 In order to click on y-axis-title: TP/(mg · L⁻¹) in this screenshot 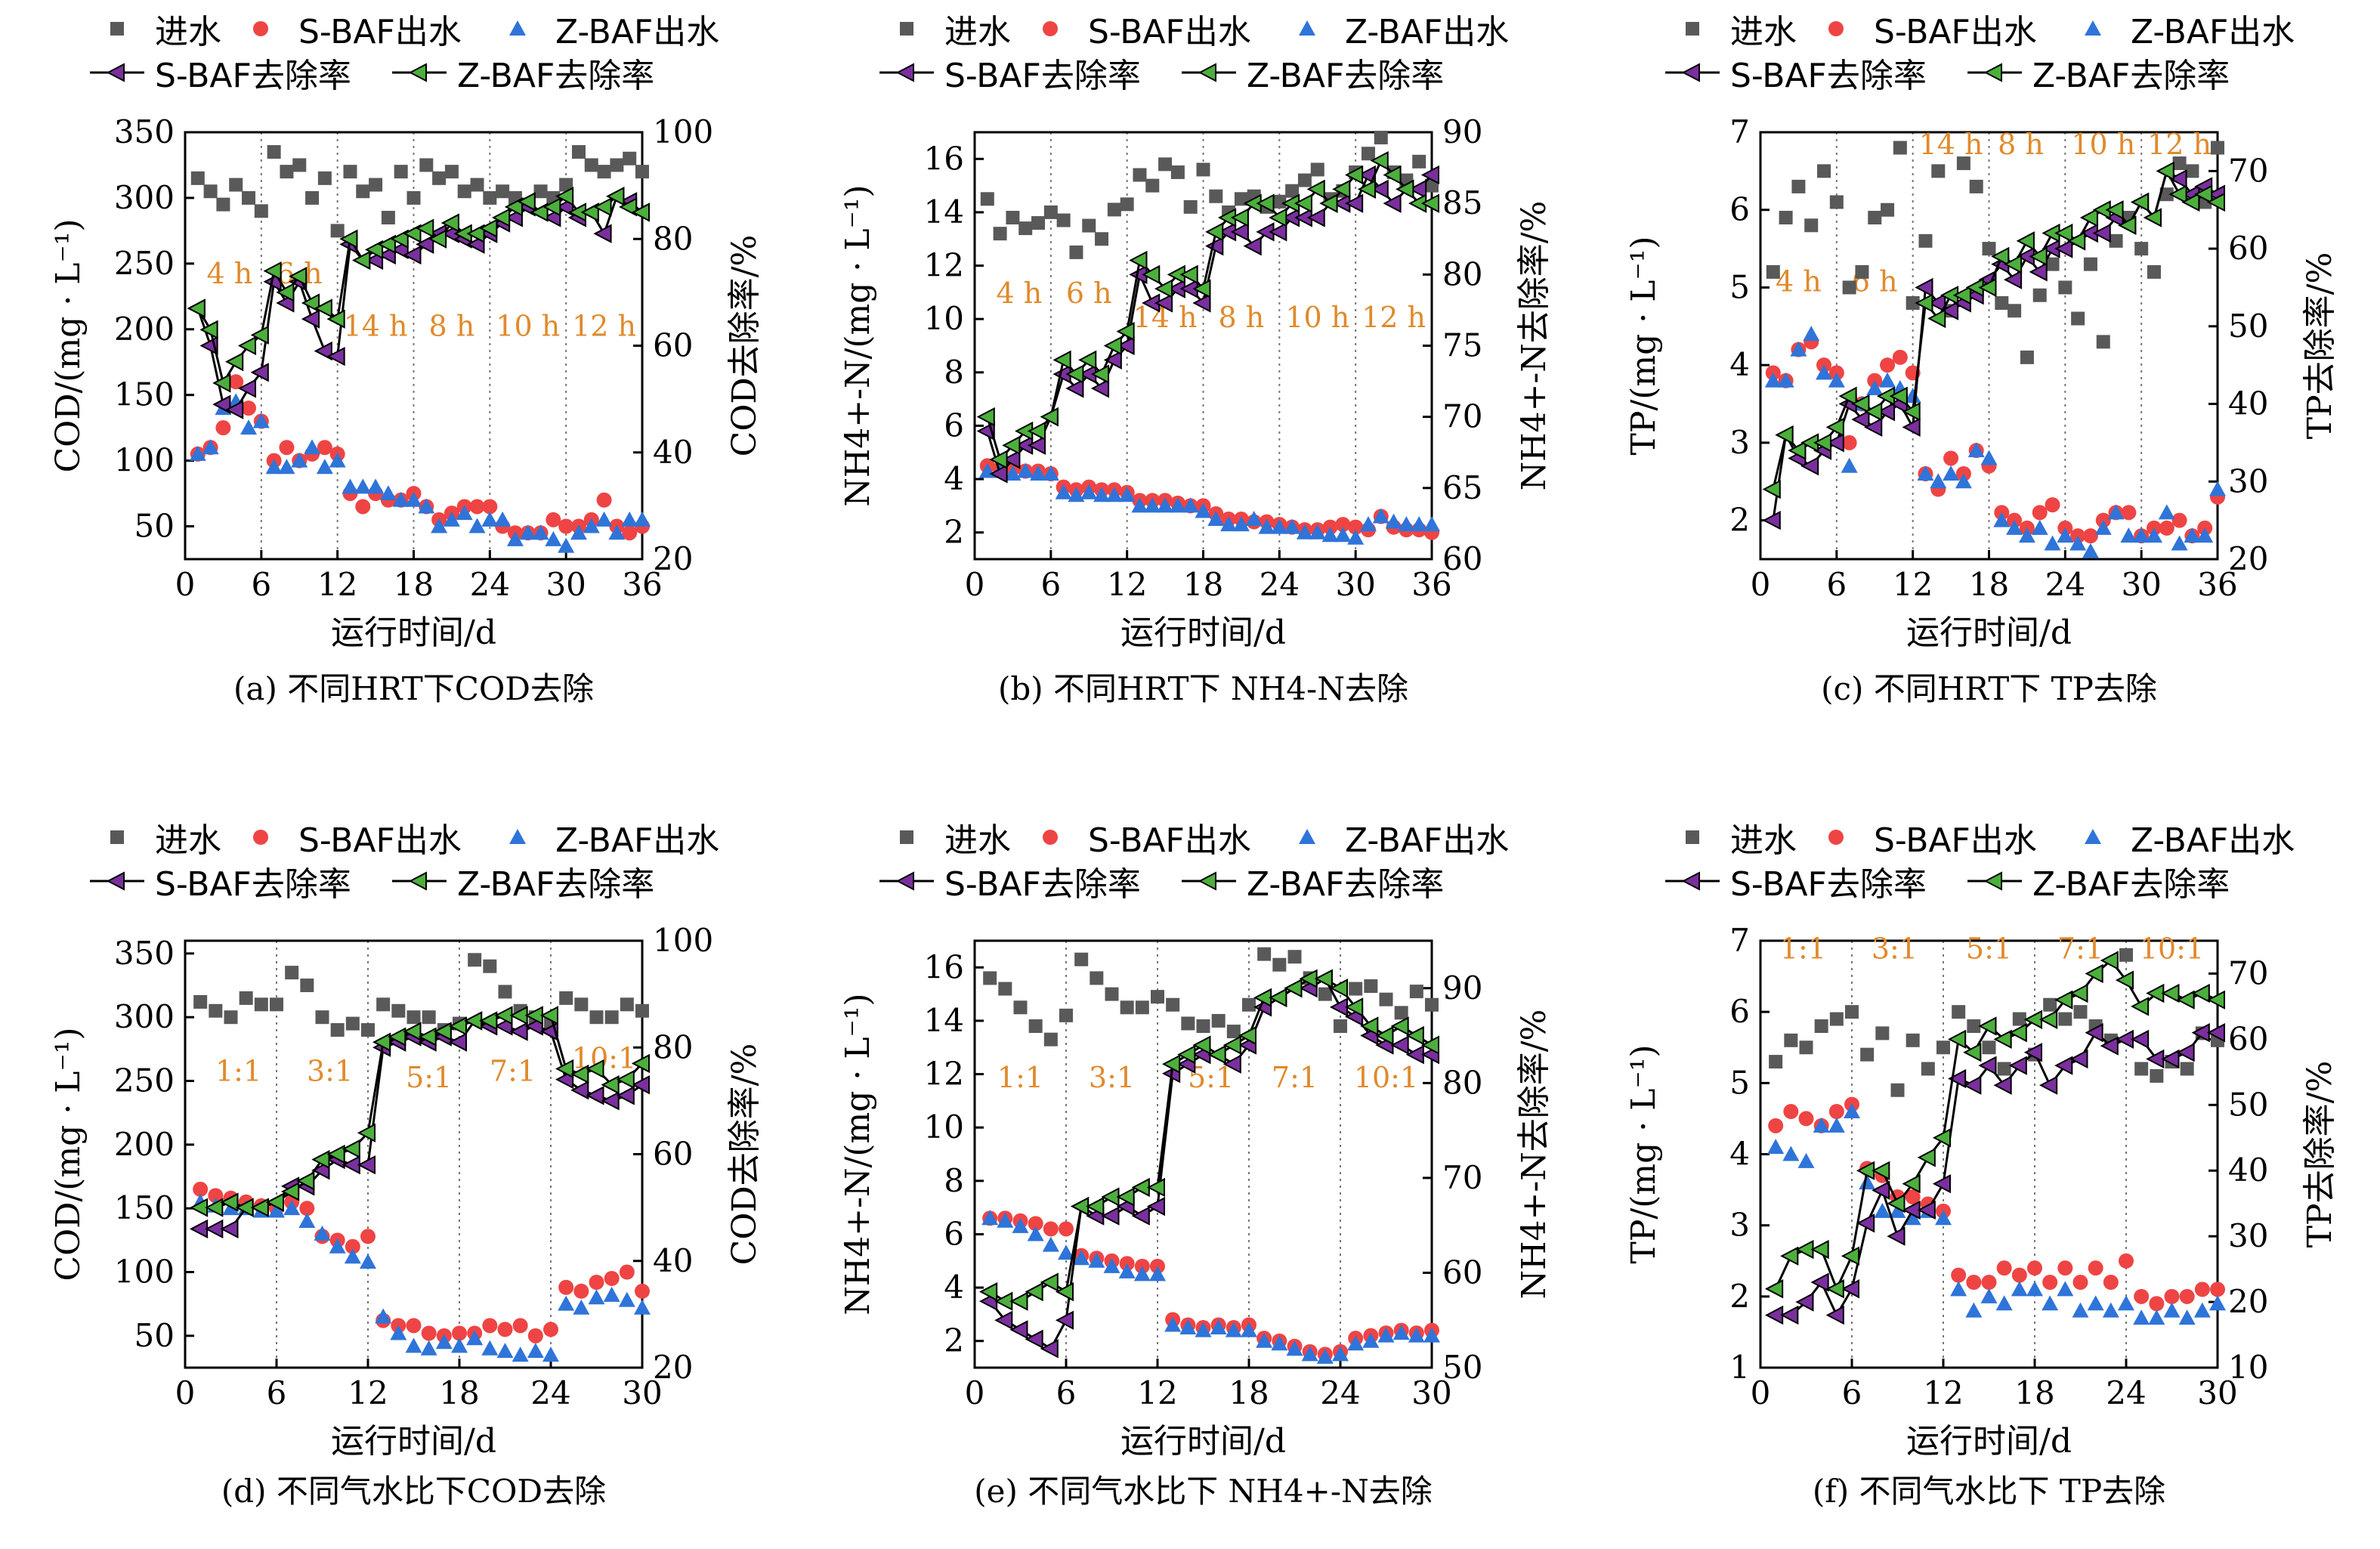, I will do `click(1643, 345)`.